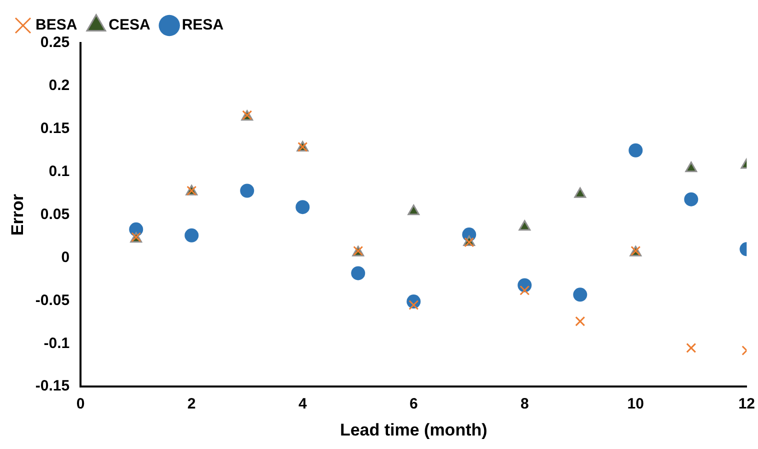  I want to click on y-tick-label: -0.15, so click(52, 386).